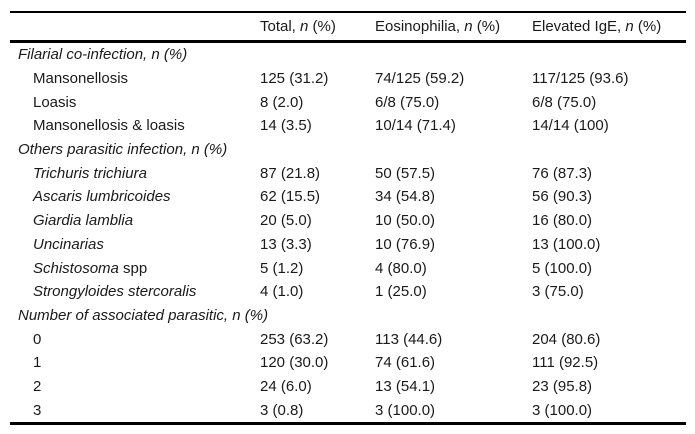 This screenshot has width=695, height=434. What do you see at coordinates (282, 102) in the screenshot?
I see `total-cell: 8 (2.0)` at bounding box center [282, 102].